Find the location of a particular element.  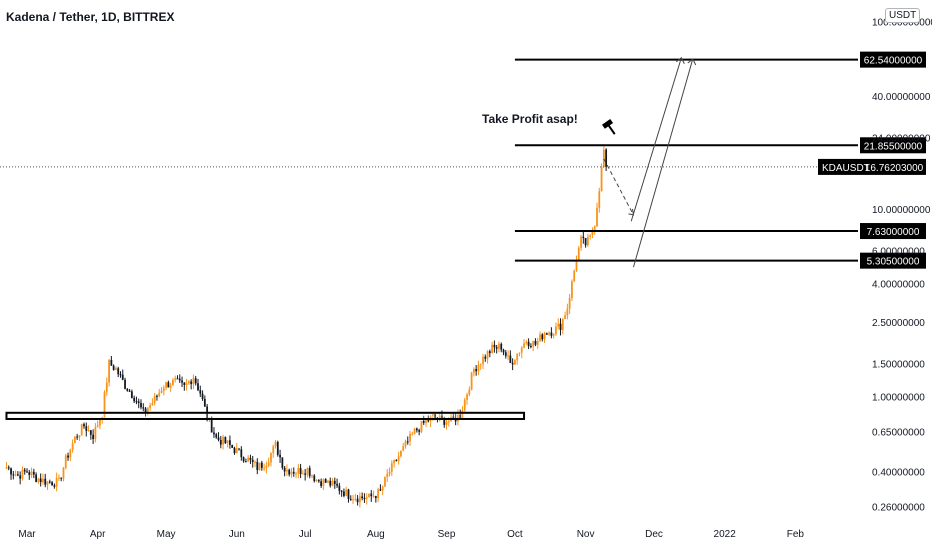

projection-line-upper is located at coordinates (656, 139).